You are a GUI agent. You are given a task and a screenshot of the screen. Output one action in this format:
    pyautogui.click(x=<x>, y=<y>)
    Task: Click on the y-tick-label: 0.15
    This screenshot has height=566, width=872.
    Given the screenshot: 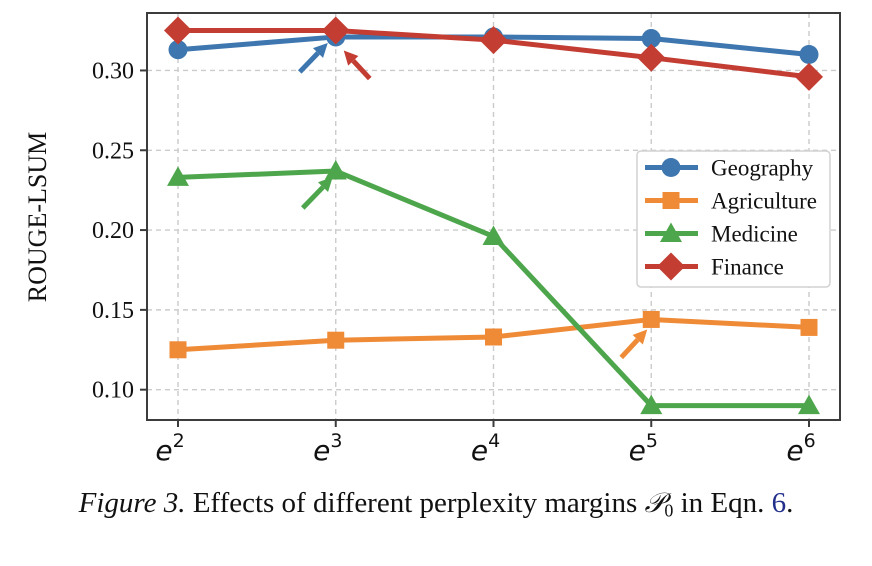 What is the action you would take?
    pyautogui.click(x=113, y=311)
    